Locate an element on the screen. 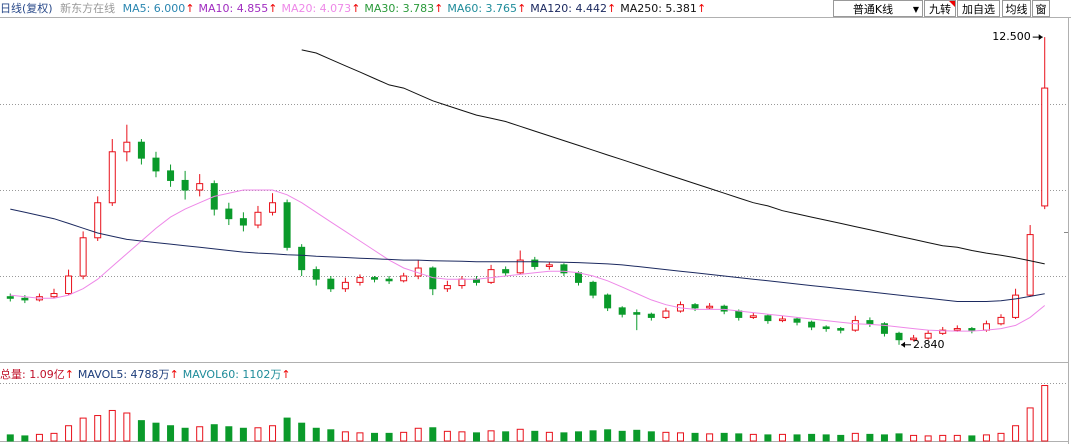 This screenshot has width=1071, height=444. ma-legend-label: MA20: 4.073 is located at coordinates (316, 8).